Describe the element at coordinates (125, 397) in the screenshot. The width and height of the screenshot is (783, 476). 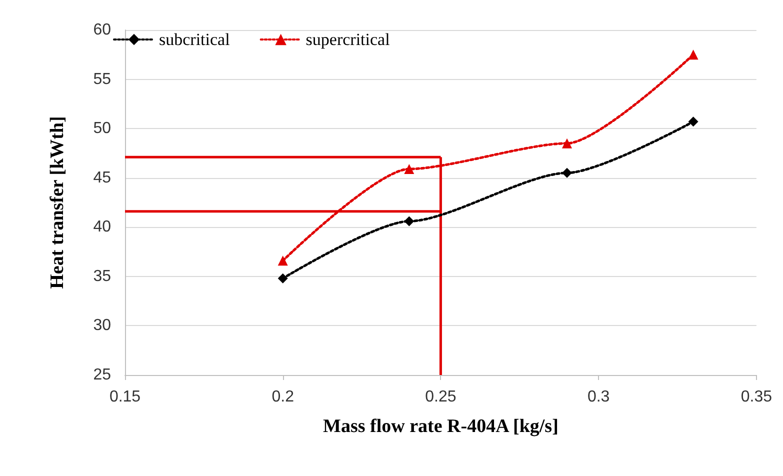
I see `x-tick-label: 0.15` at that location.